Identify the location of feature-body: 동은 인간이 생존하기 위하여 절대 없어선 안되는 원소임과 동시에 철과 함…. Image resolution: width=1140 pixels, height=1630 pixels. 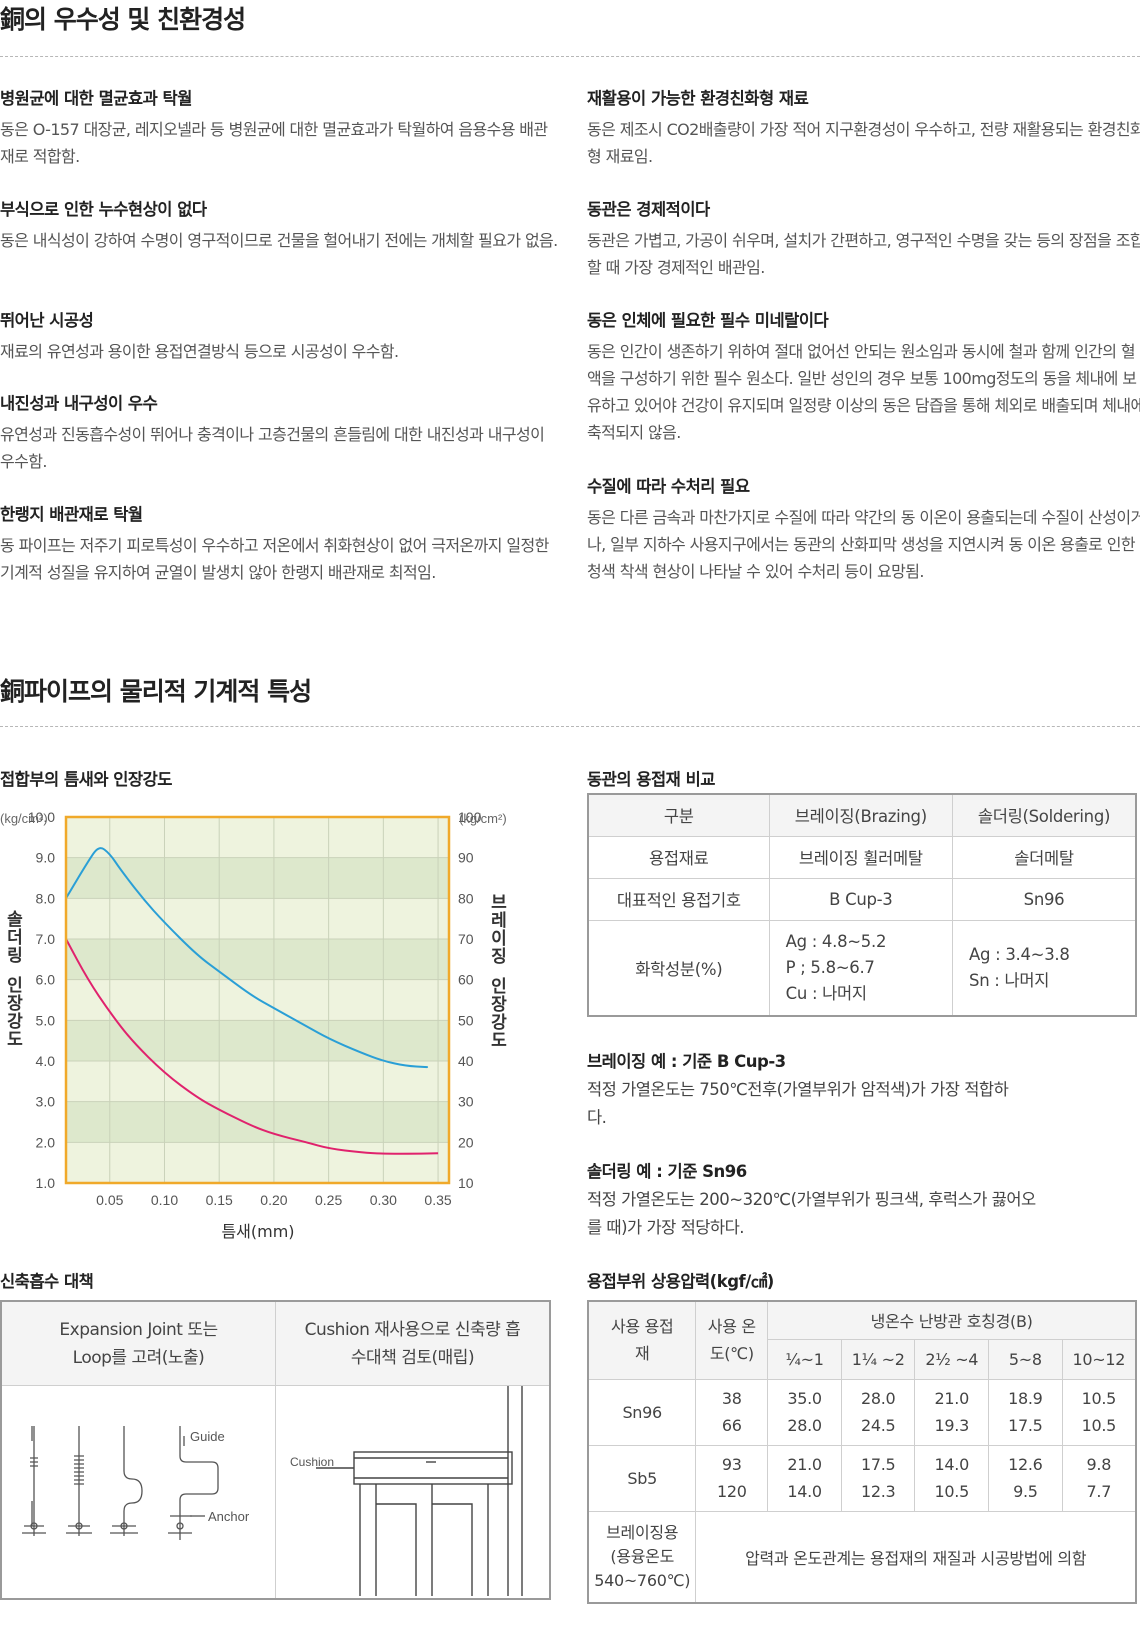
(863, 392).